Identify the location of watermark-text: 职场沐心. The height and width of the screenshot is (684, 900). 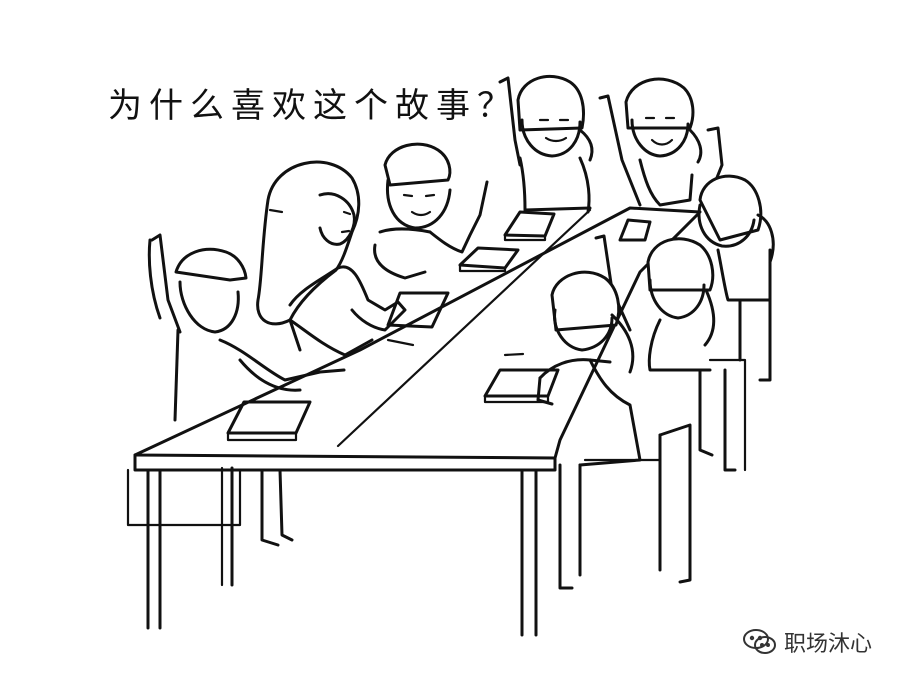
(828, 644).